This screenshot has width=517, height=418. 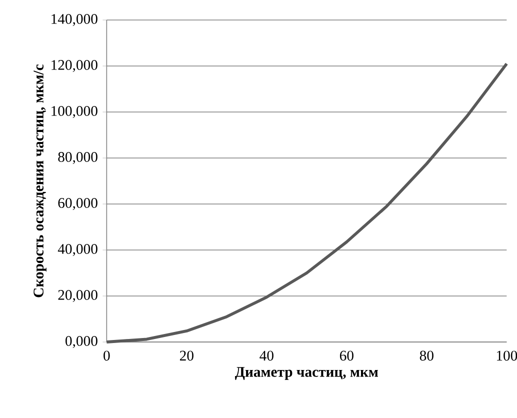 I want to click on y-tick-label: 120,000, so click(x=75, y=66).